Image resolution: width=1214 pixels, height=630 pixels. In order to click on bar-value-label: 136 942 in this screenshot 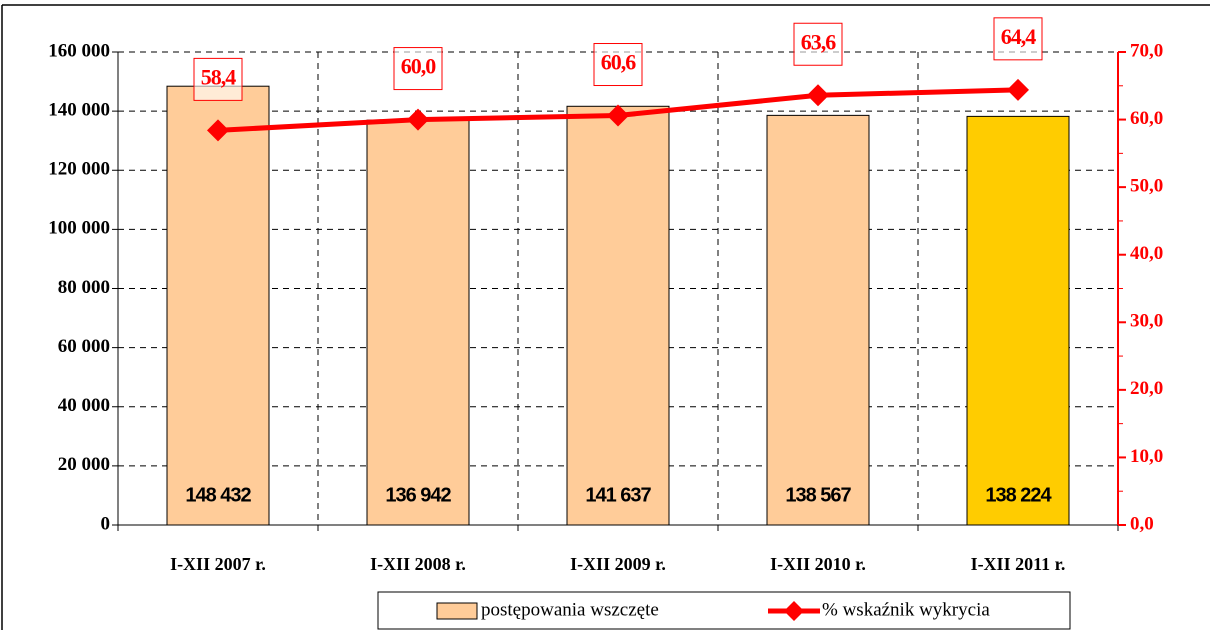, I will do `click(418, 495)`.